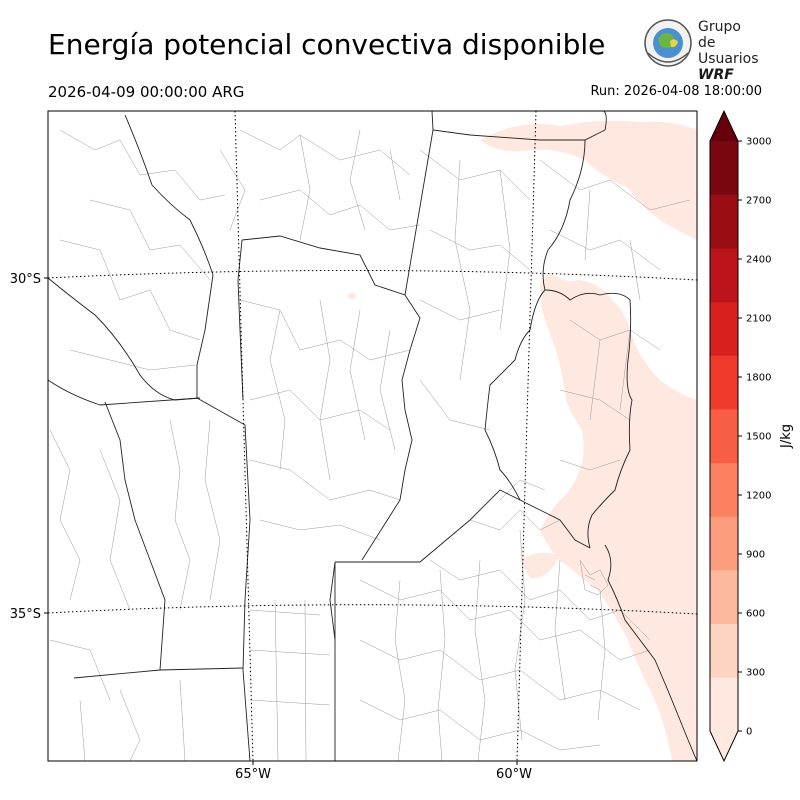 Image resolution: width=800 pixels, height=800 pixels. I want to click on colorbar-tick-label: 900, so click(755, 555).